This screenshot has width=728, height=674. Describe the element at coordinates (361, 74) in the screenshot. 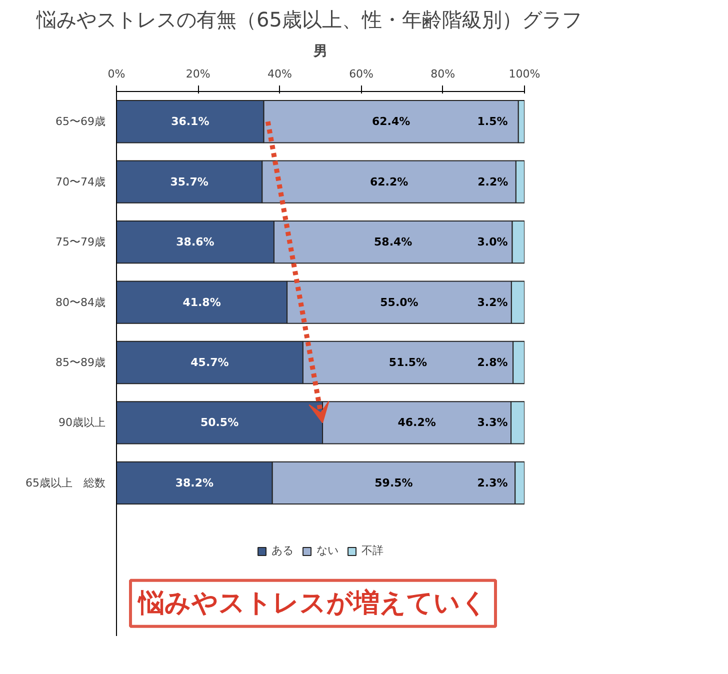

I see `x-tick-label: 60%` at that location.